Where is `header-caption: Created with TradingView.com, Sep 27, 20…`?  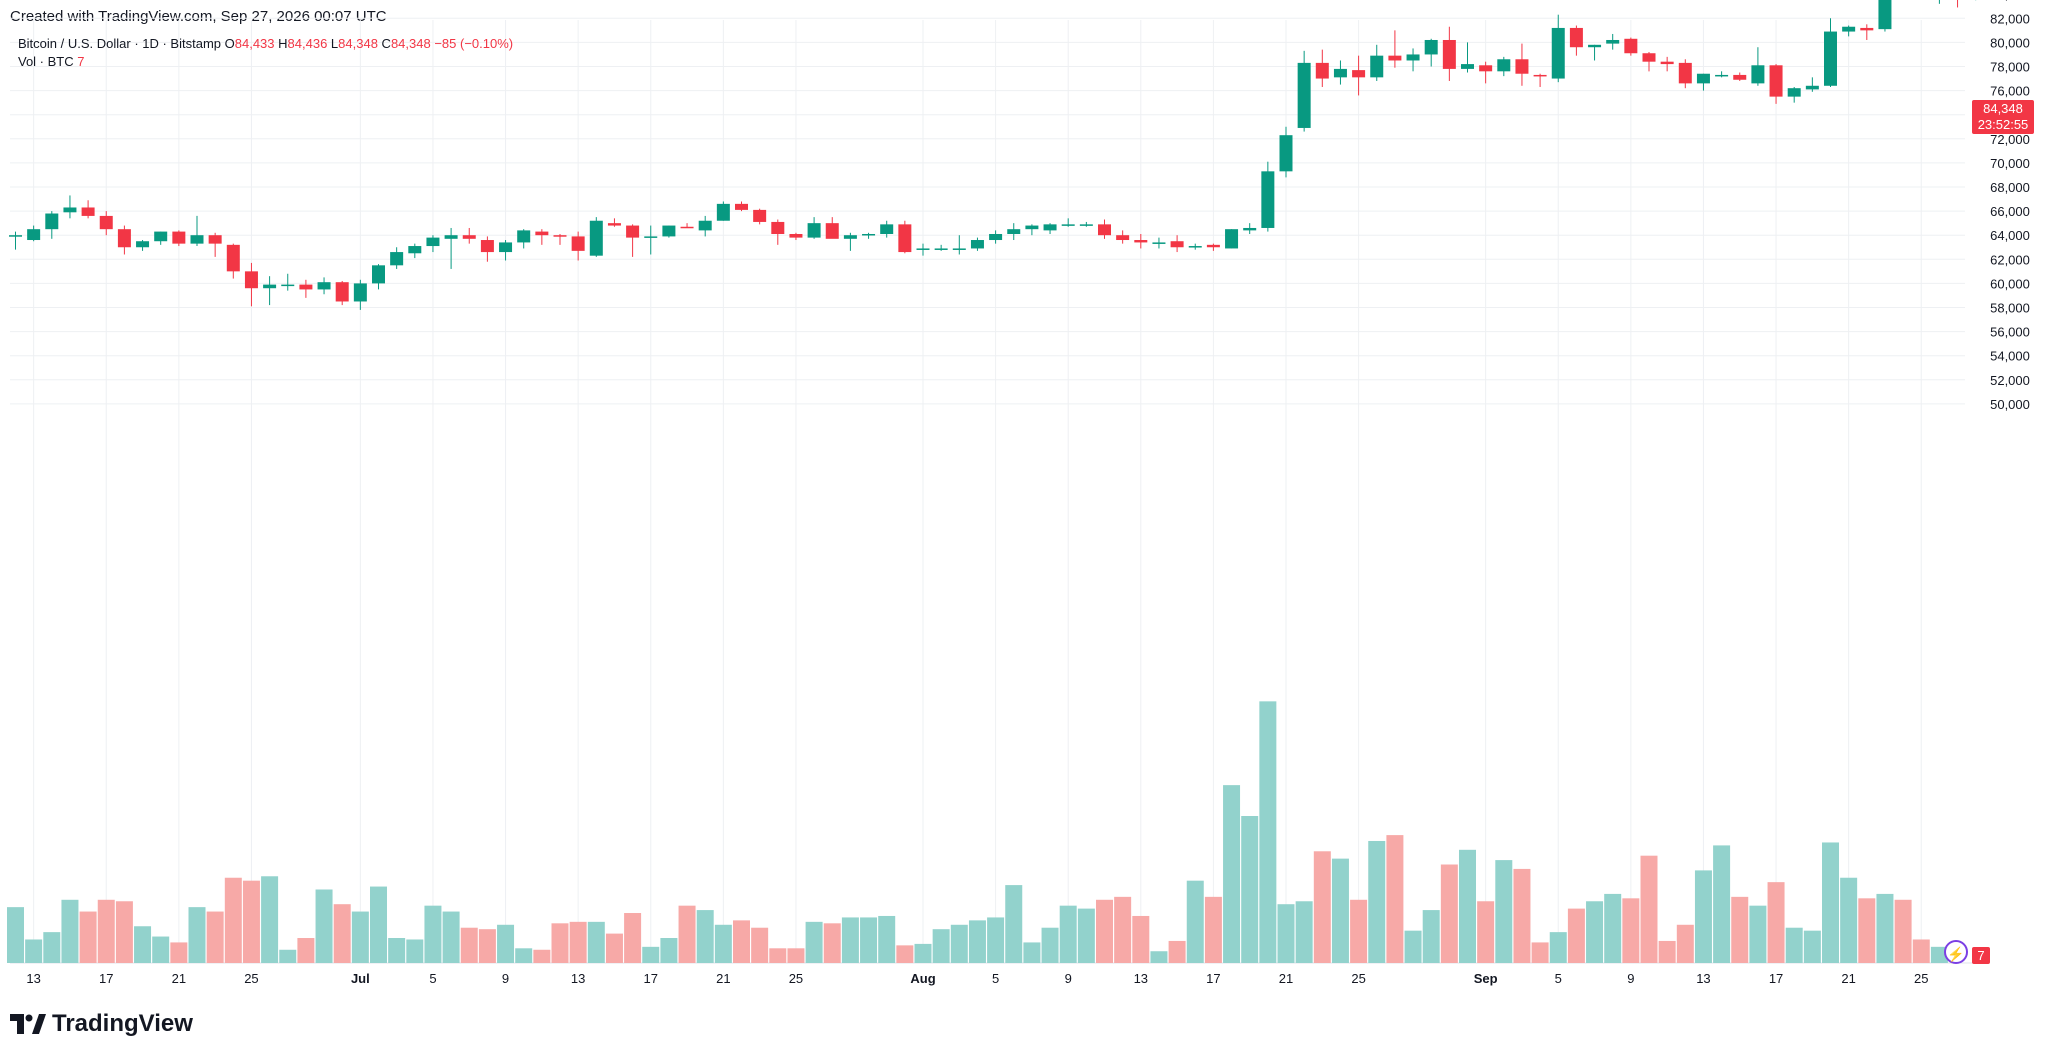 header-caption: Created with TradingView.com, Sep 27, 20… is located at coordinates (198, 16).